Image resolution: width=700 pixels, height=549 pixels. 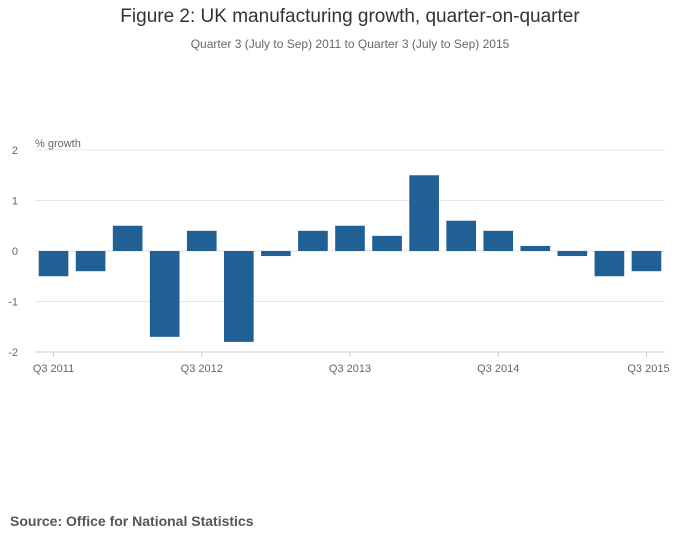 I want to click on source-note: Source: Office for National Statistics, so click(x=132, y=521).